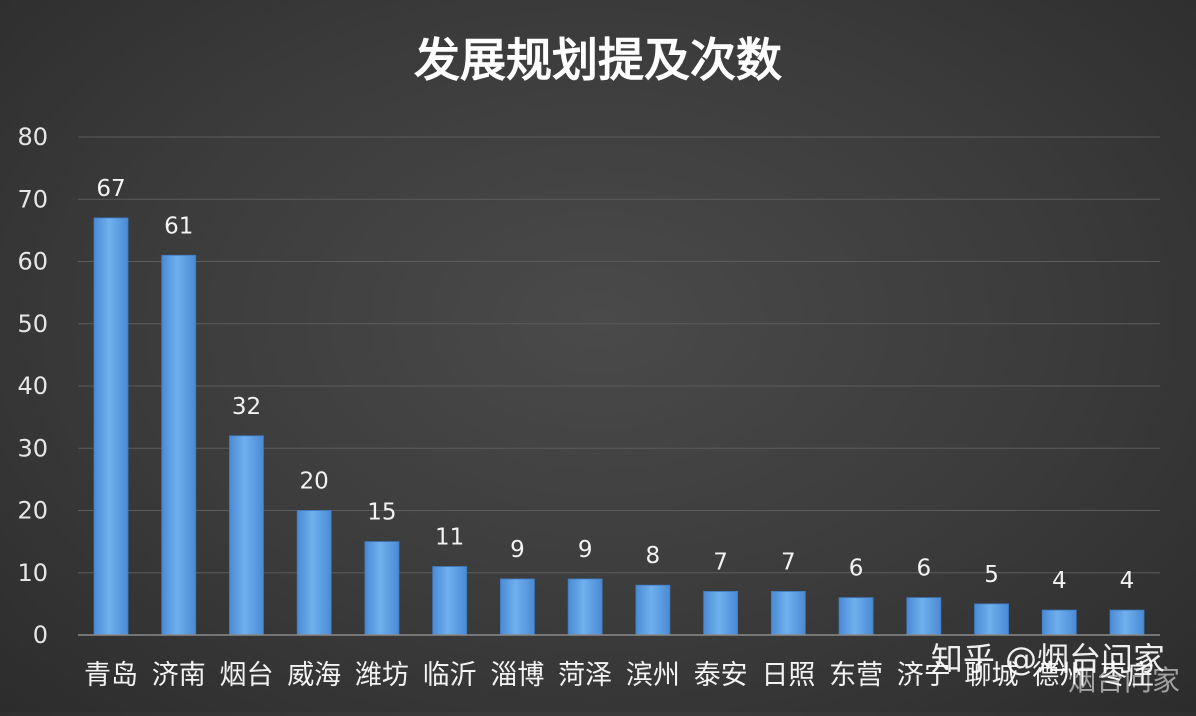 This screenshot has height=716, width=1196. I want to click on y-tick-label: 40, so click(32, 386).